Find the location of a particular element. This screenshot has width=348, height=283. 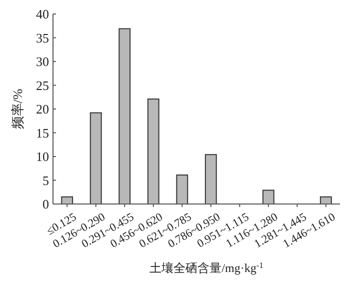

y-tick-label: 20 is located at coordinates (42, 109).